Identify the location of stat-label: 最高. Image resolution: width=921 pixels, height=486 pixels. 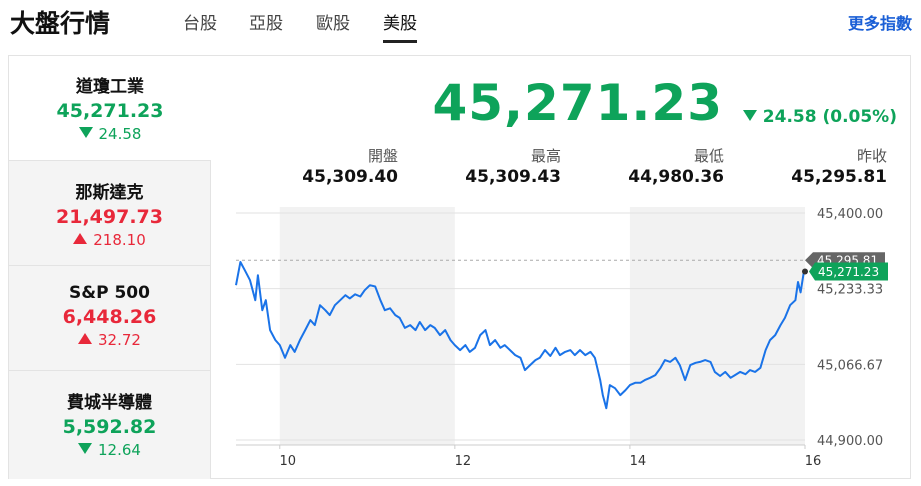
(545, 156).